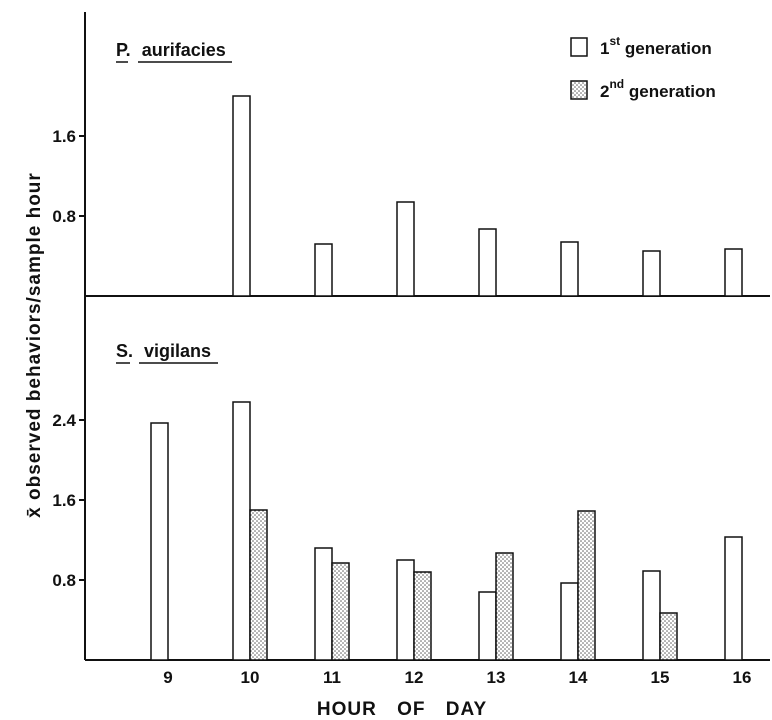 This screenshot has height=720, width=772. Describe the element at coordinates (184, 50) in the screenshot. I see `panel-title-name: aurifacies` at that location.